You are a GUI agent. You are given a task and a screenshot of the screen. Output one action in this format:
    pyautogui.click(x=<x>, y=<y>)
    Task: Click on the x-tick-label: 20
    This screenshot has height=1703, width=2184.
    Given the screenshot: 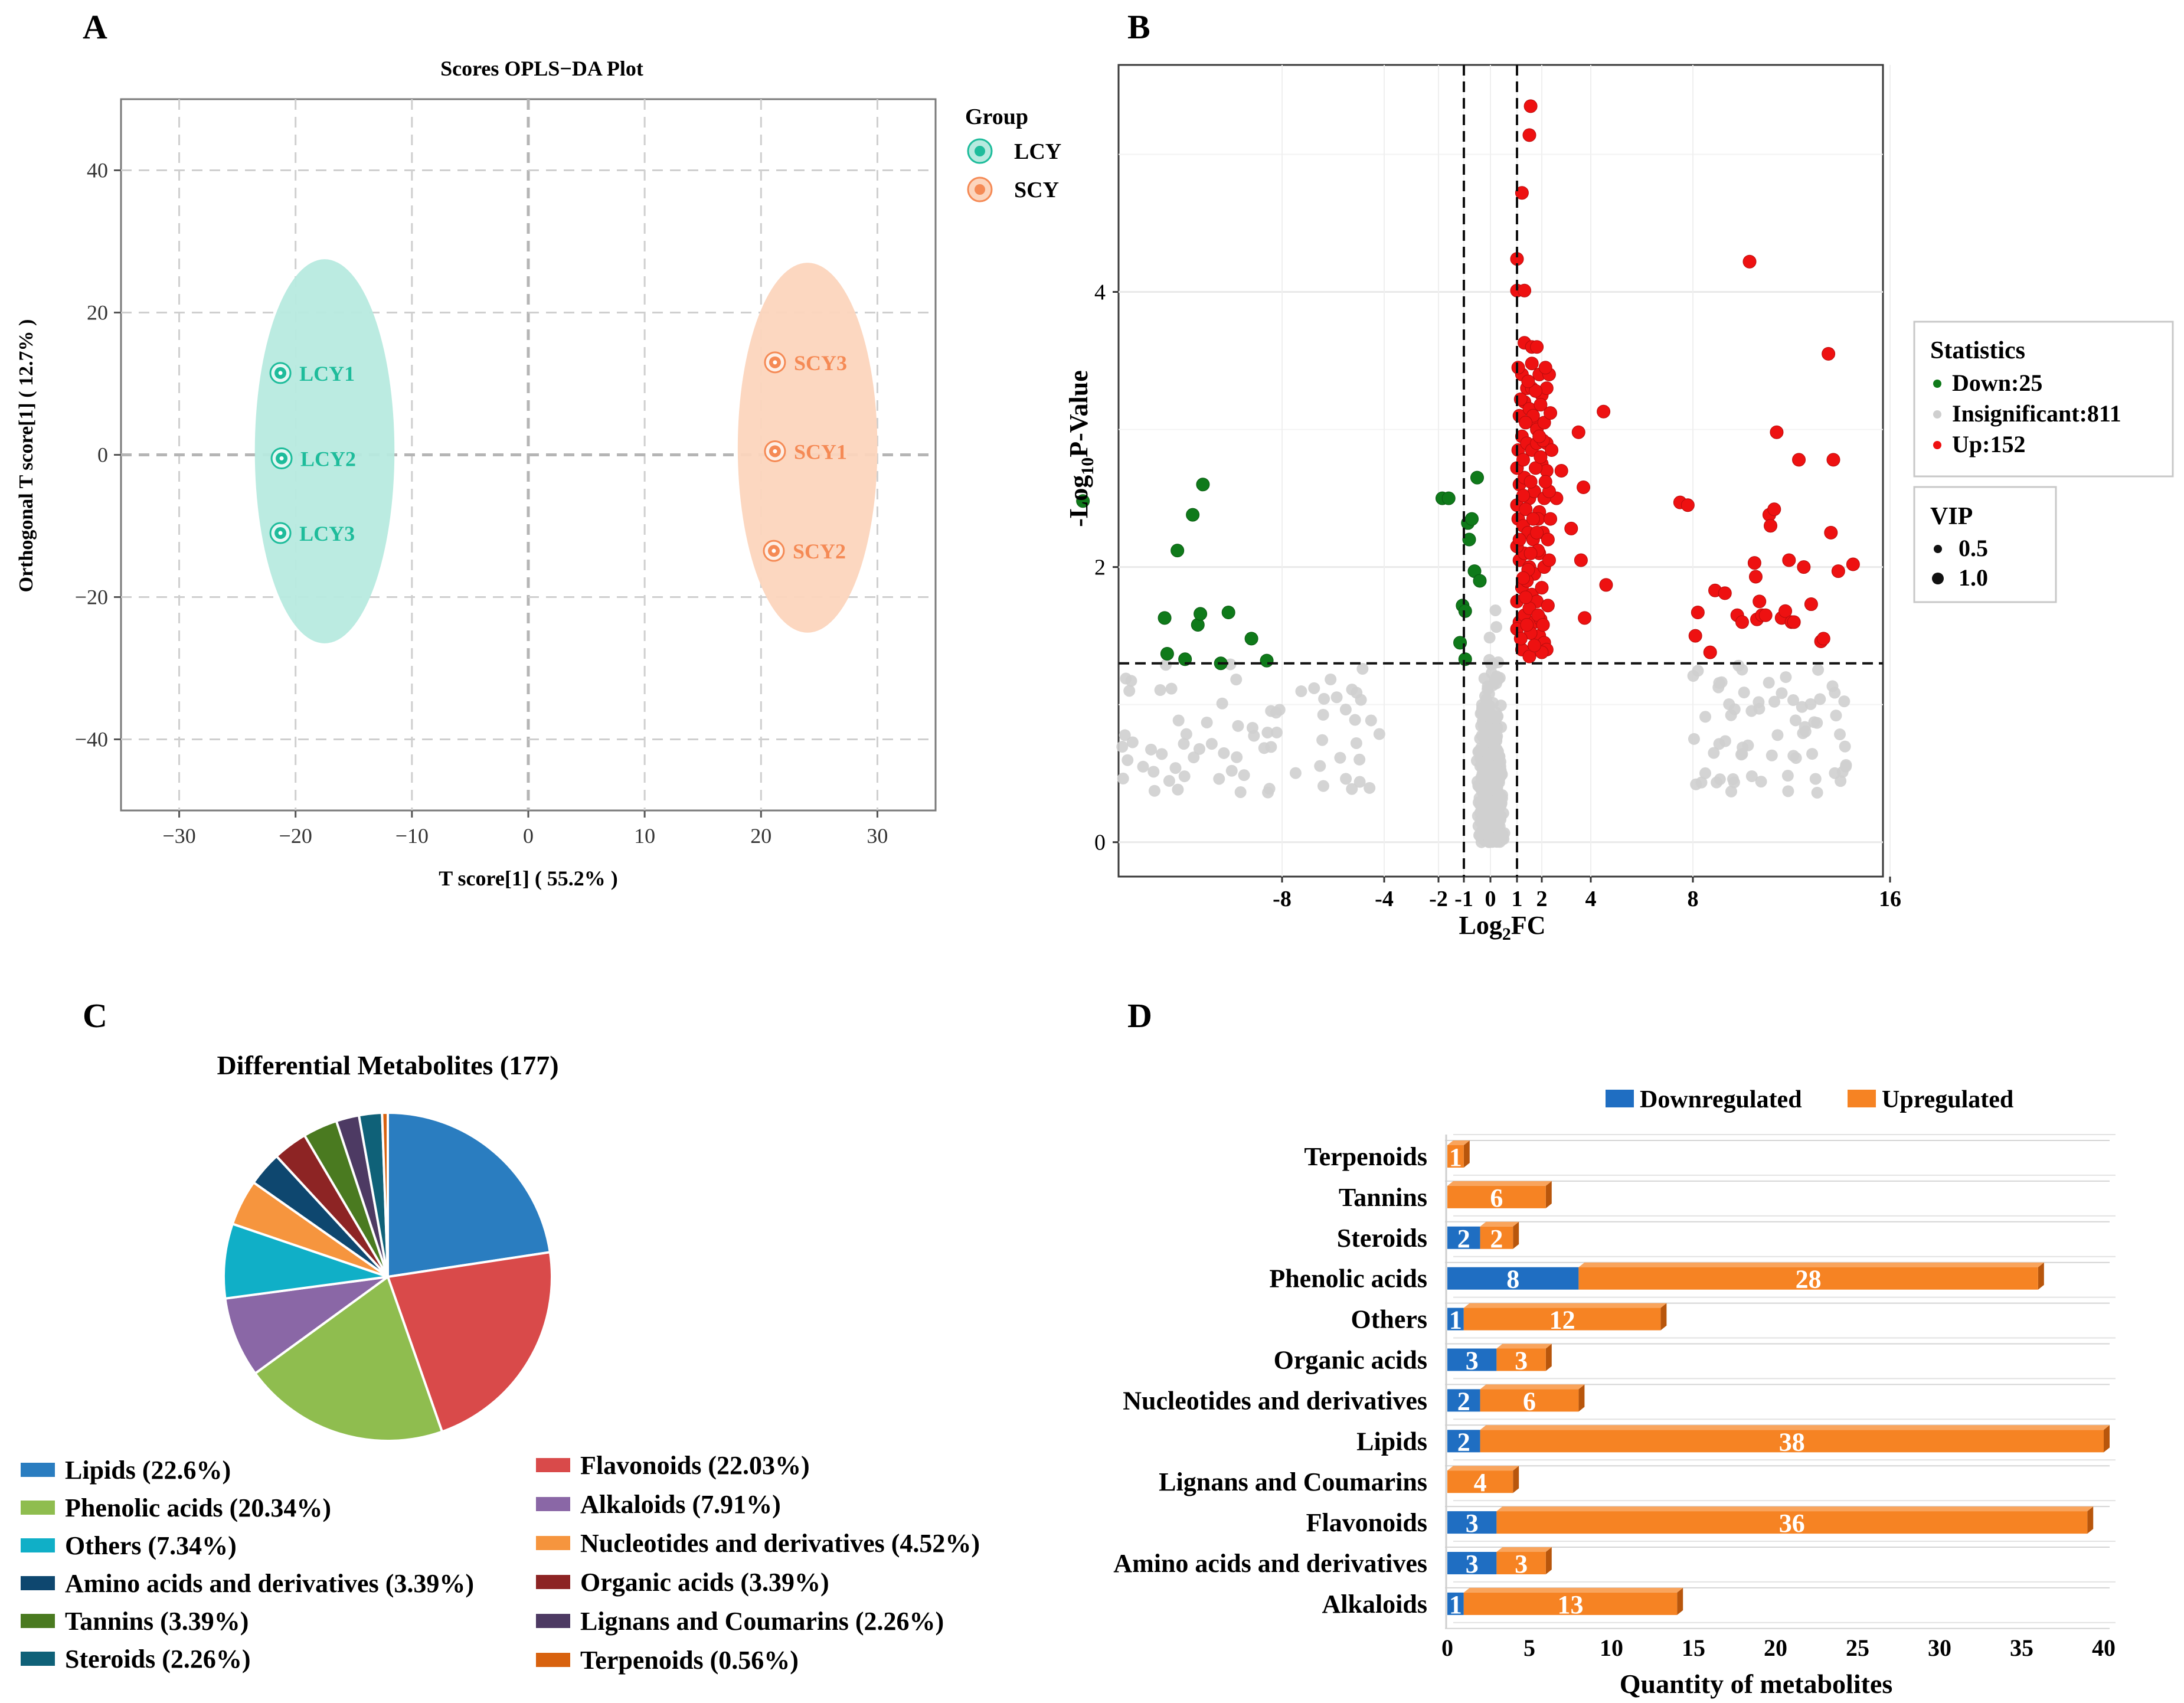 What is the action you would take?
    pyautogui.click(x=760, y=836)
    